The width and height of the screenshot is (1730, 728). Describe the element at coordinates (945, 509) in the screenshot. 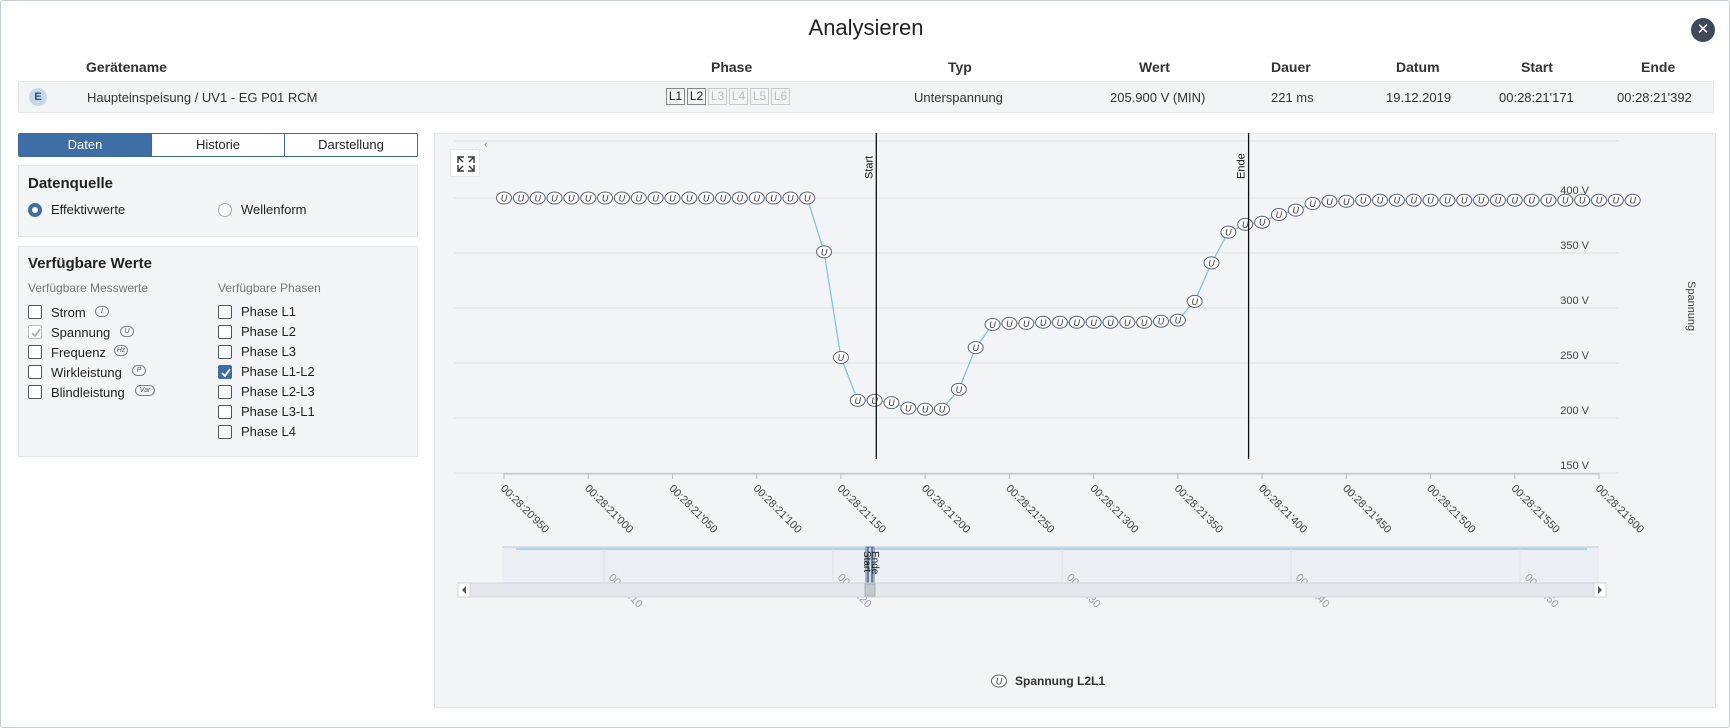

I see `x-tick-label: 00:28:21'200` at that location.